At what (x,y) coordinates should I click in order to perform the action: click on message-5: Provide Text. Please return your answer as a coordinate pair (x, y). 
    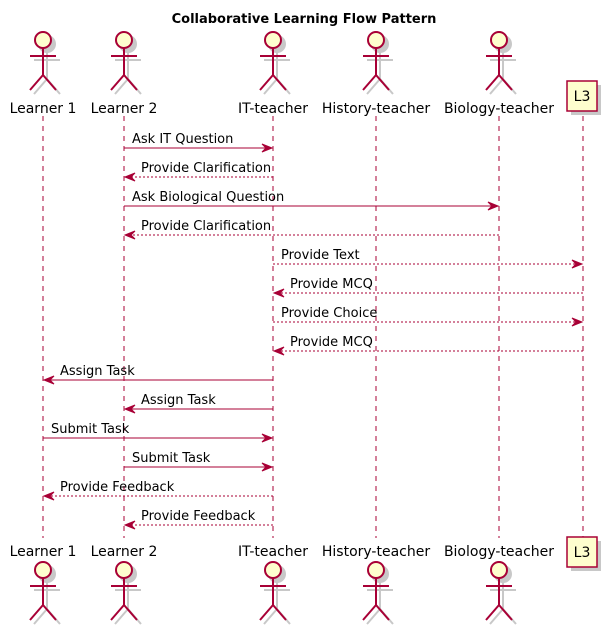
    Looking at the image, I should click on (428, 258).